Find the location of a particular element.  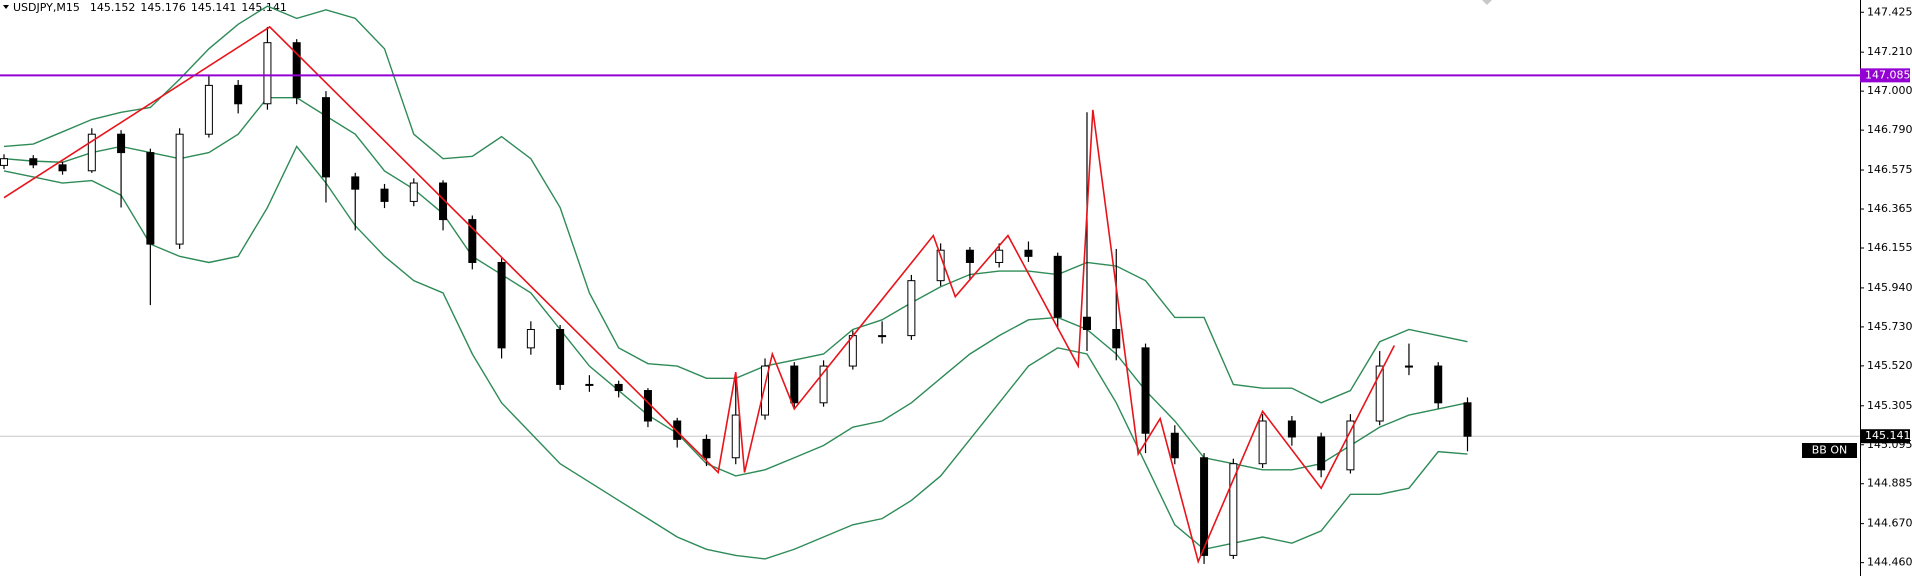

bid-label: 145.141 is located at coordinates (1888, 435).